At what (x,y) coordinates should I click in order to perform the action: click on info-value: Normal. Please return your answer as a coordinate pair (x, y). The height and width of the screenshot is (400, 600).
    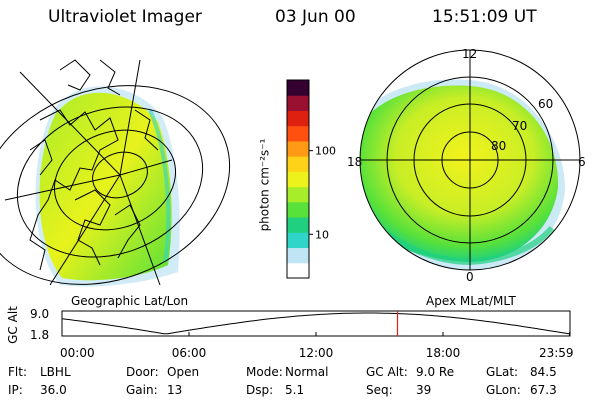
    Looking at the image, I should click on (307, 372).